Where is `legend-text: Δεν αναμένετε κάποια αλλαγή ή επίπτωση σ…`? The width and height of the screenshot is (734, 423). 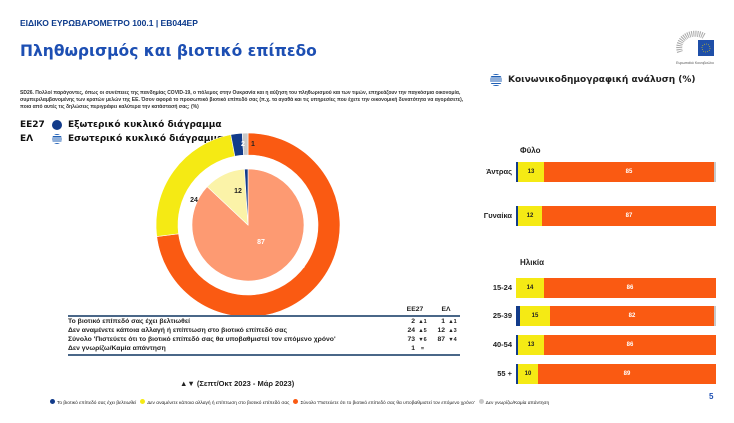 legend-text: Δεν αναμένετε κάποια αλλαγή ή επίπτωση σ… is located at coordinates (218, 403).